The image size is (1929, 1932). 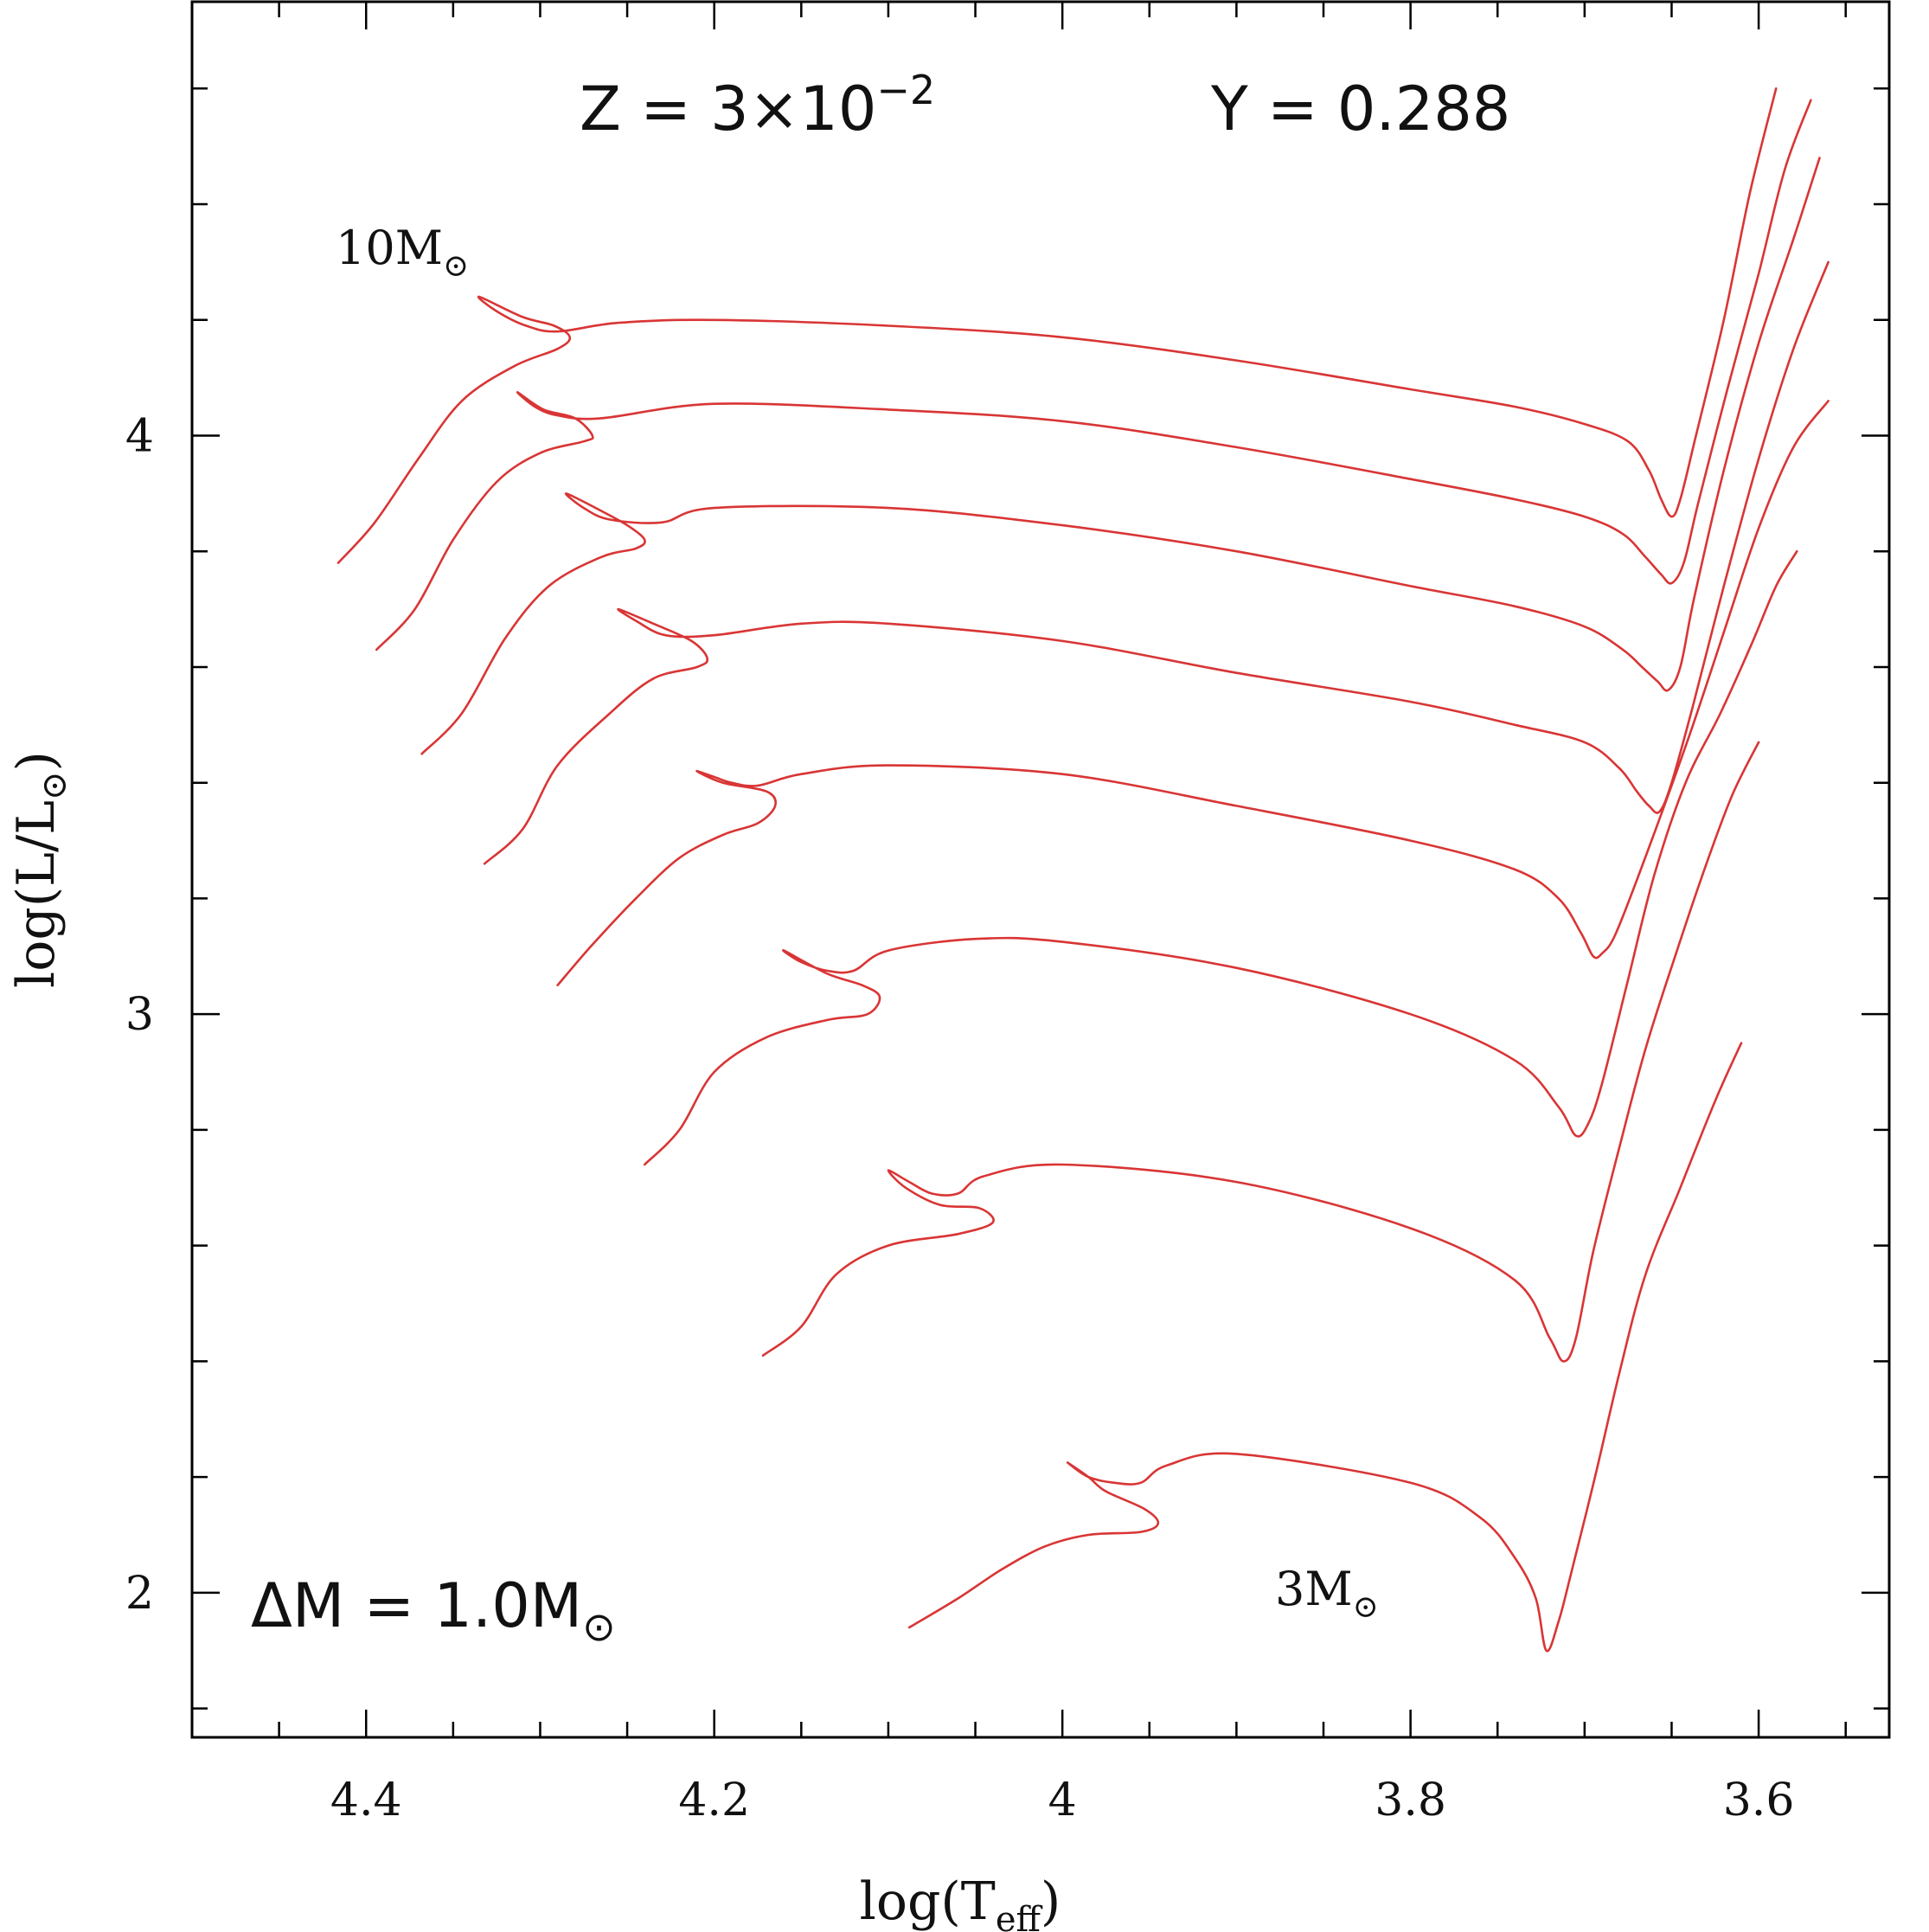 I want to click on x-tick-label: 3.6, so click(x=1759, y=1800).